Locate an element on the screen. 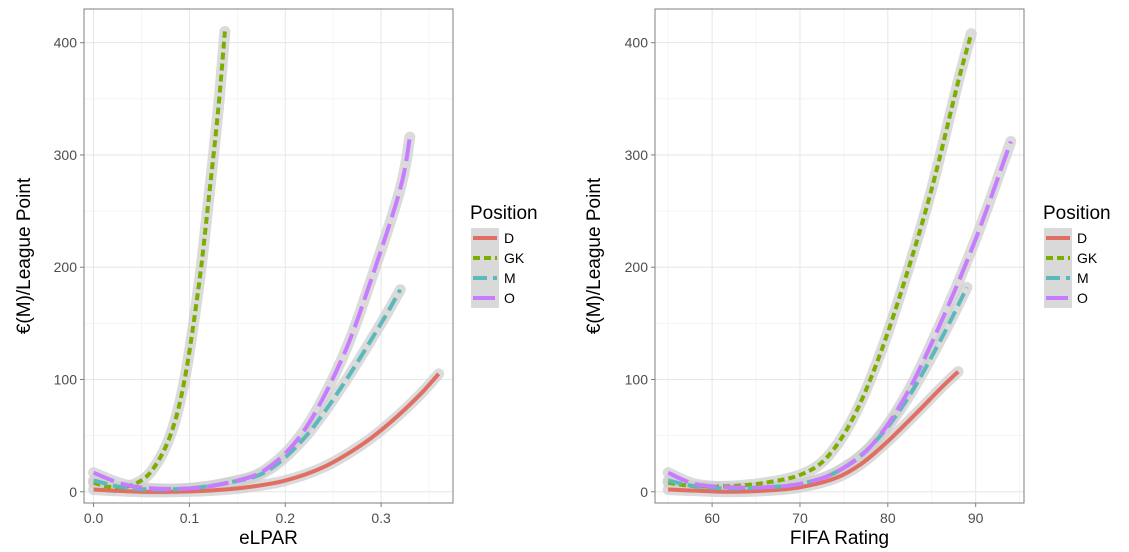  x-axis-title: eLPAR is located at coordinates (268, 538).